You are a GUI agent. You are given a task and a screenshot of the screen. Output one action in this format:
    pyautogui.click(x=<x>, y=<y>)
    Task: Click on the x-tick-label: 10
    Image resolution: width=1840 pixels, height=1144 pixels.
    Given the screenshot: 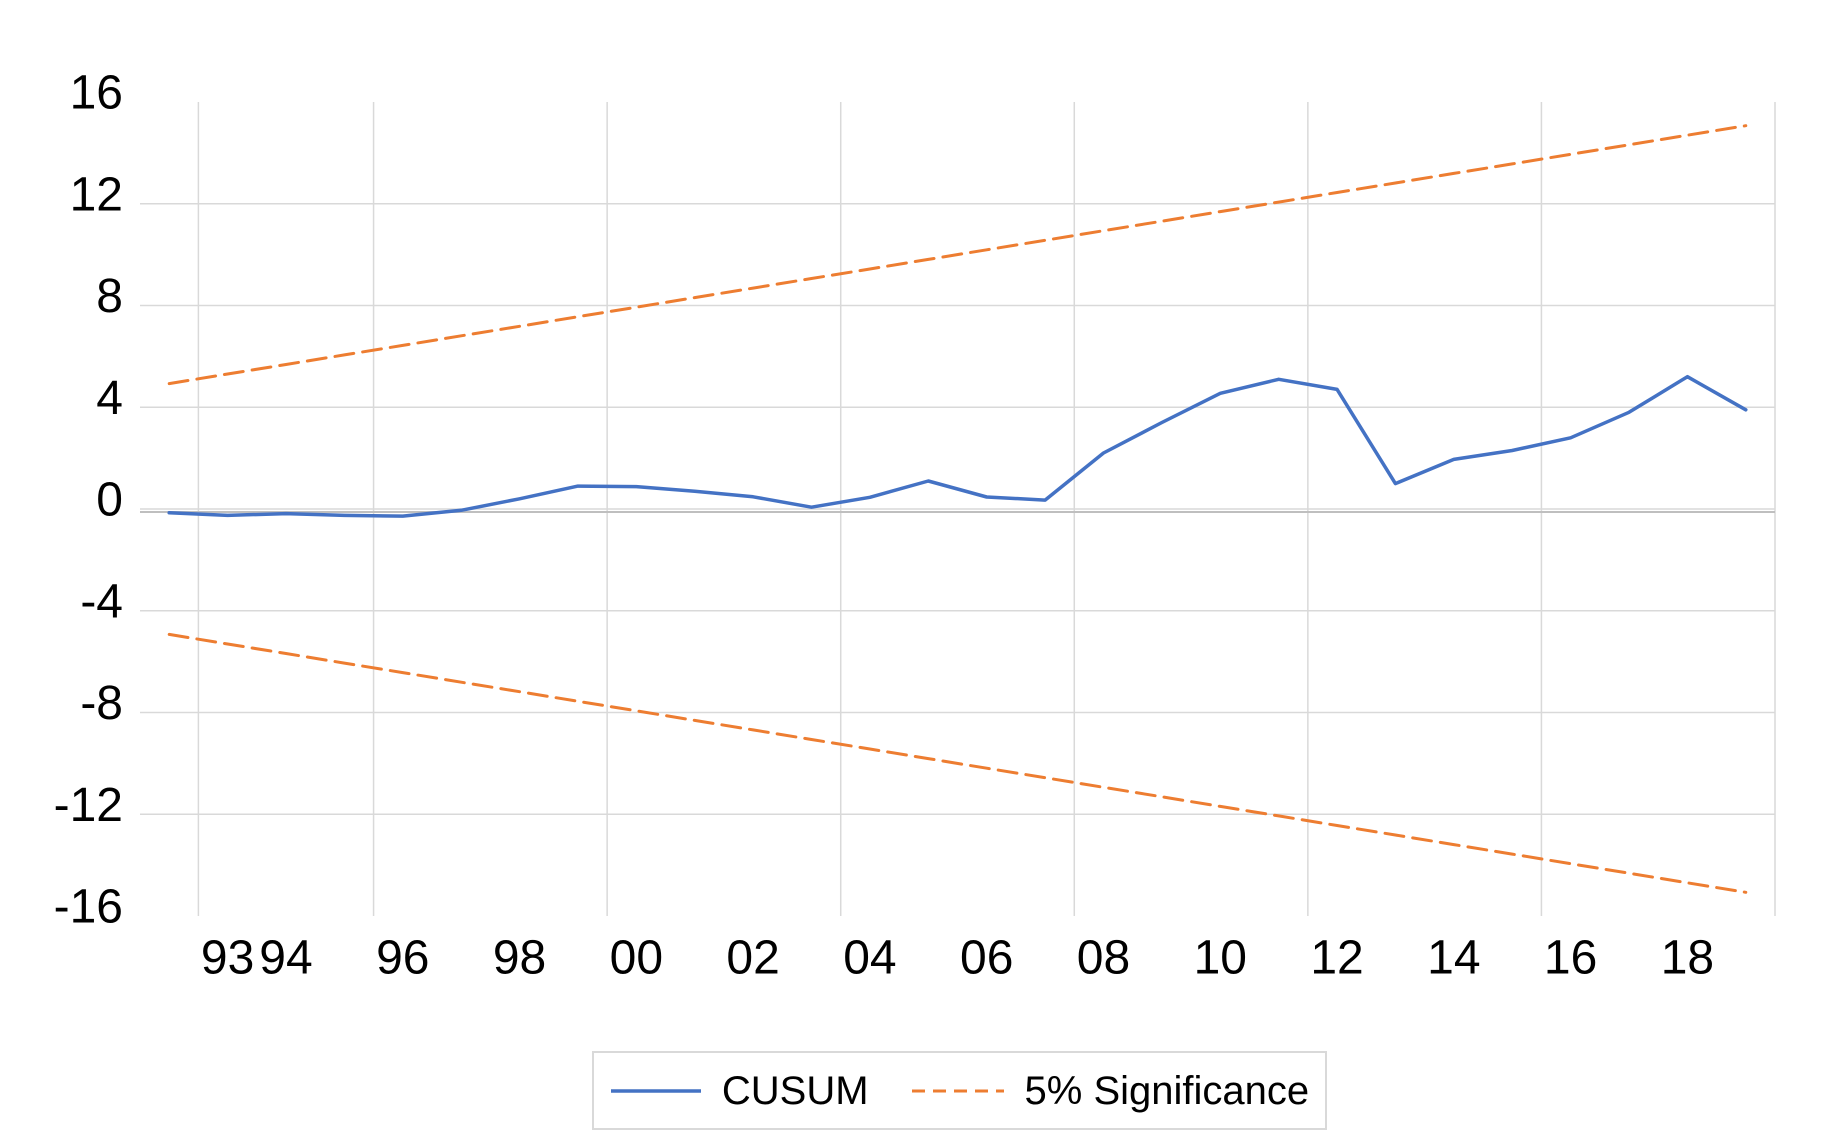 What is the action you would take?
    pyautogui.click(x=1220, y=958)
    